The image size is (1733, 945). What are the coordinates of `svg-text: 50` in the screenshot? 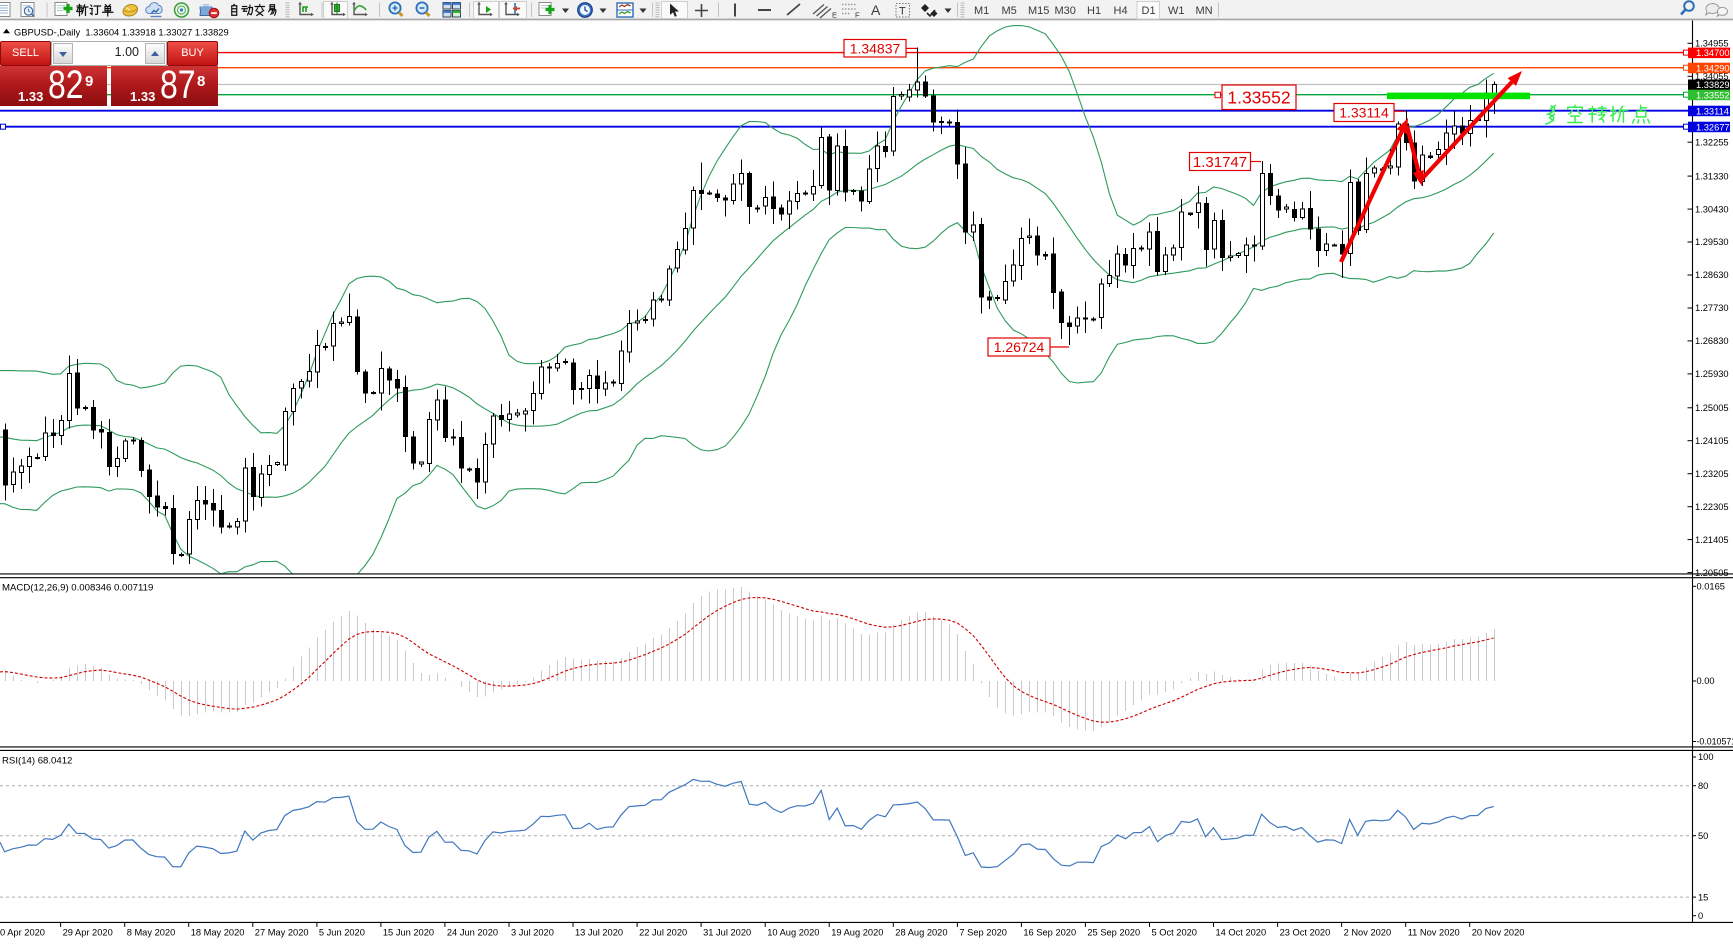 It's located at (1703, 836).